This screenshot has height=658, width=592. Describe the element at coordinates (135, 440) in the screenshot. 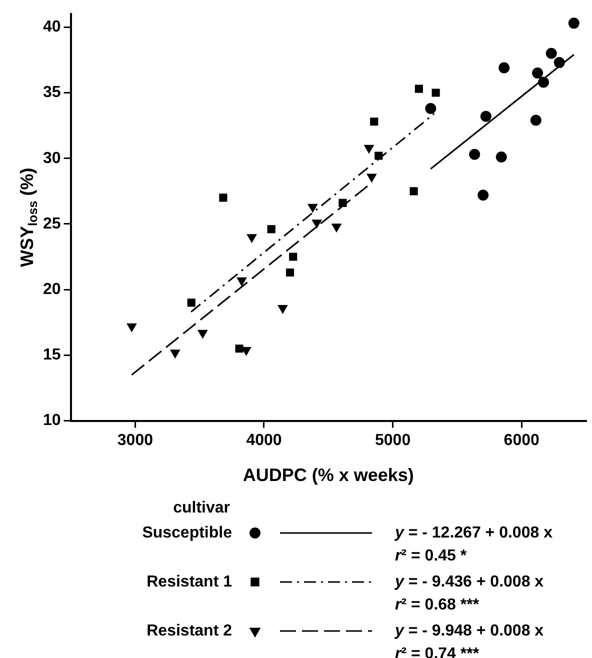

I see `x-tick-label: 3000` at that location.